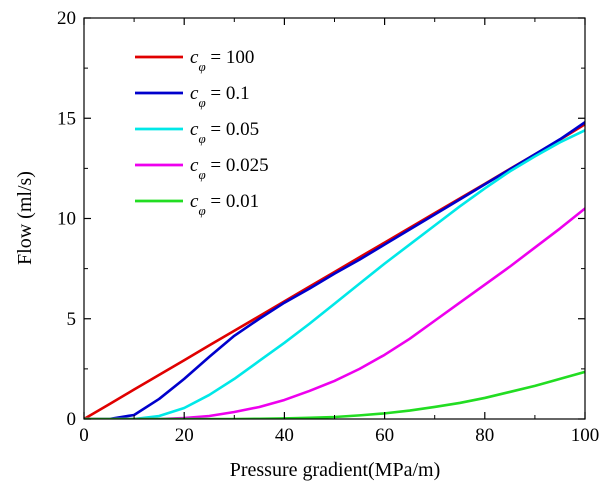  What do you see at coordinates (229, 168) in the screenshot?
I see `legend-label: cφ = 0.025` at bounding box center [229, 168].